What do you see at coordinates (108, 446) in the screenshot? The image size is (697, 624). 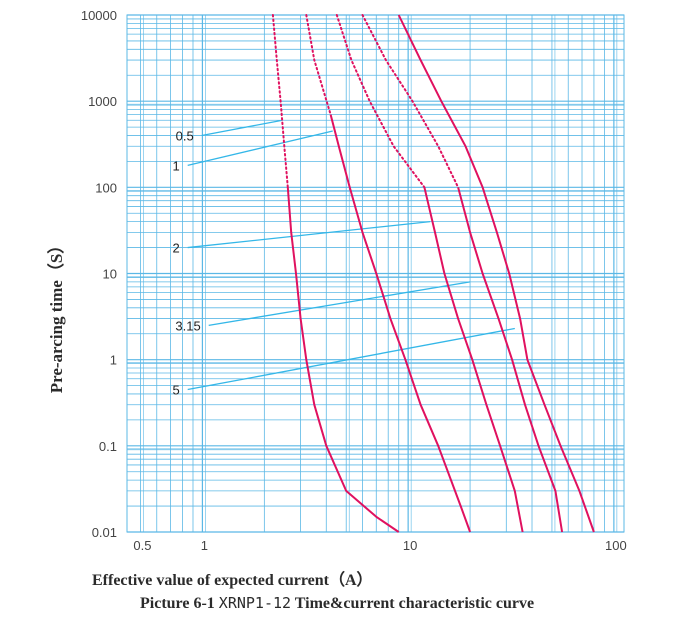 I see `y-tick-label: 0.1` at bounding box center [108, 446].